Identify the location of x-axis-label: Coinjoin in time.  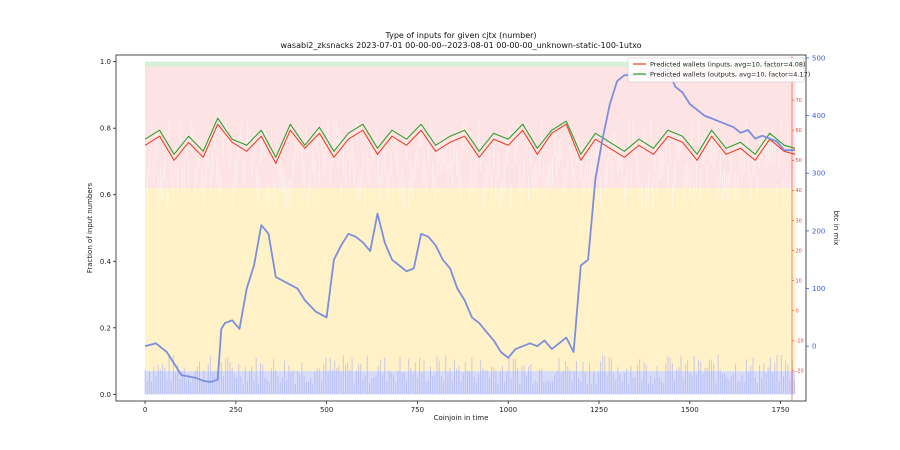
(461, 418).